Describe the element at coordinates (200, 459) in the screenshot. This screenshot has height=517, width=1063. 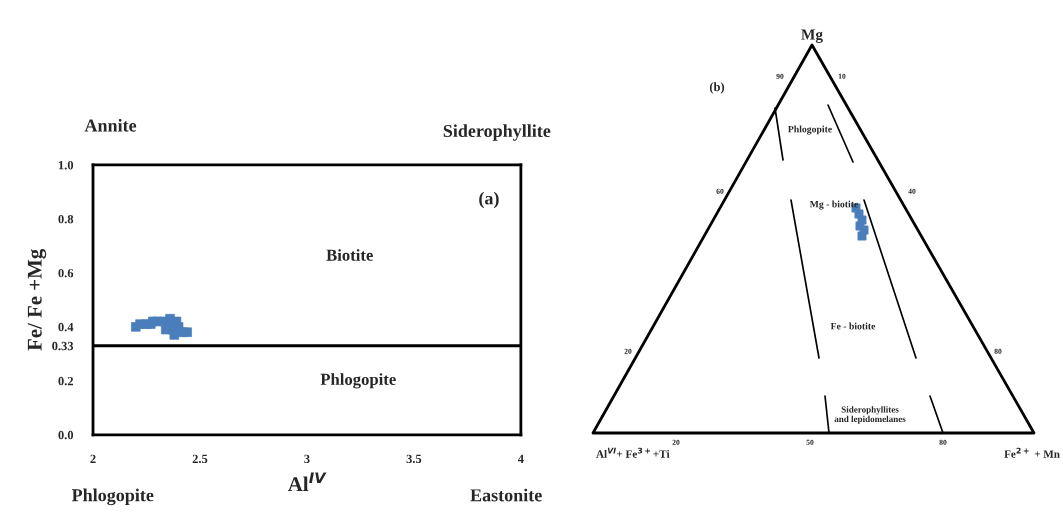
I see `x-tick-label: 2.5` at that location.